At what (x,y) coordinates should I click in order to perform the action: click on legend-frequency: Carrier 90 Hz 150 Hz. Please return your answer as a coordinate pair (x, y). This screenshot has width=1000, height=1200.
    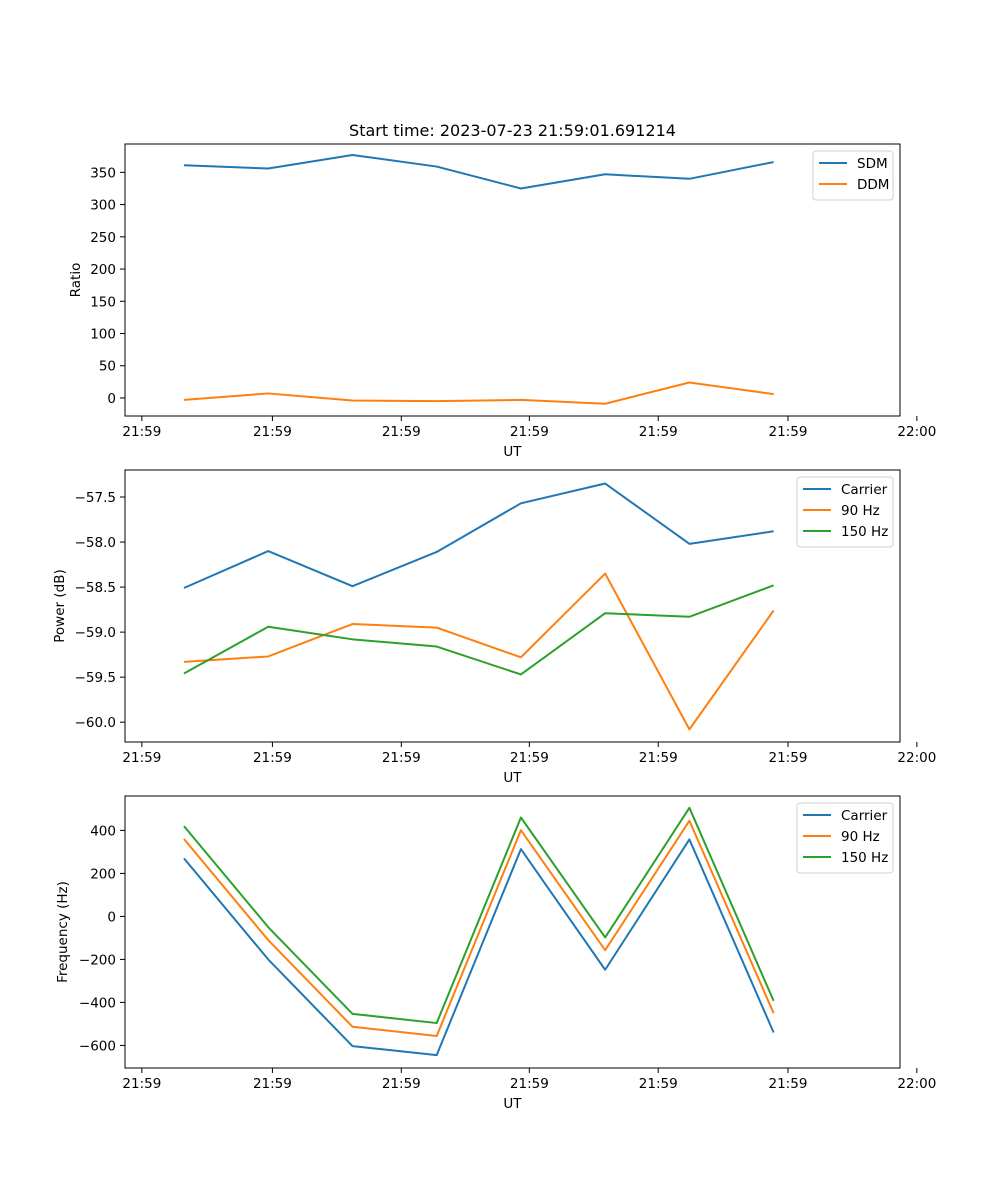
    Looking at the image, I should click on (845, 838).